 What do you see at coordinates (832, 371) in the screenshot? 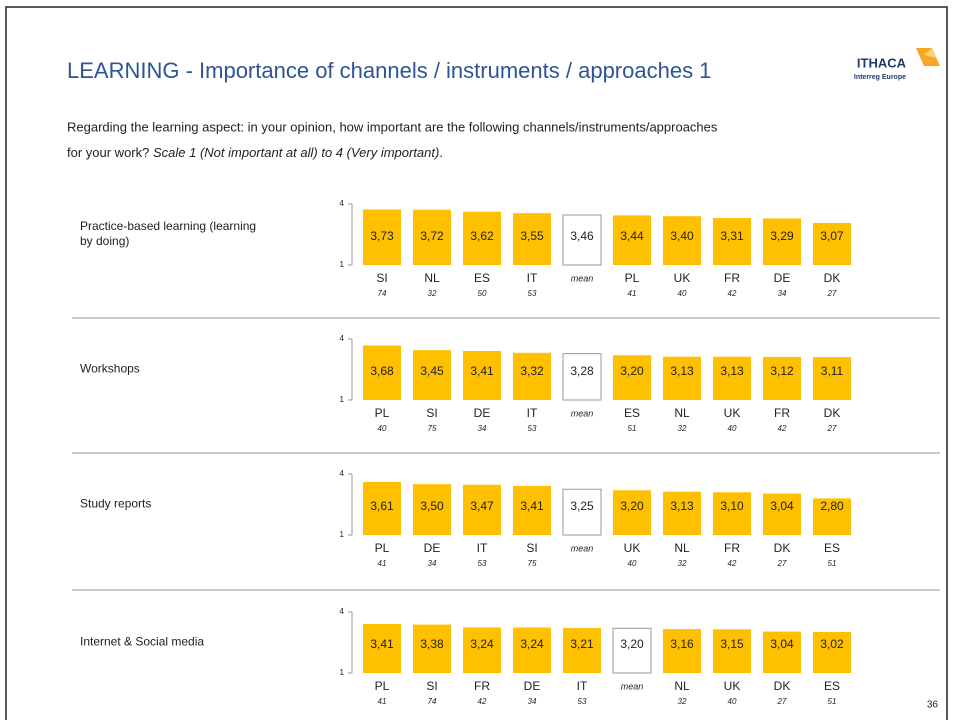
I see `value-label: 3,11` at bounding box center [832, 371].